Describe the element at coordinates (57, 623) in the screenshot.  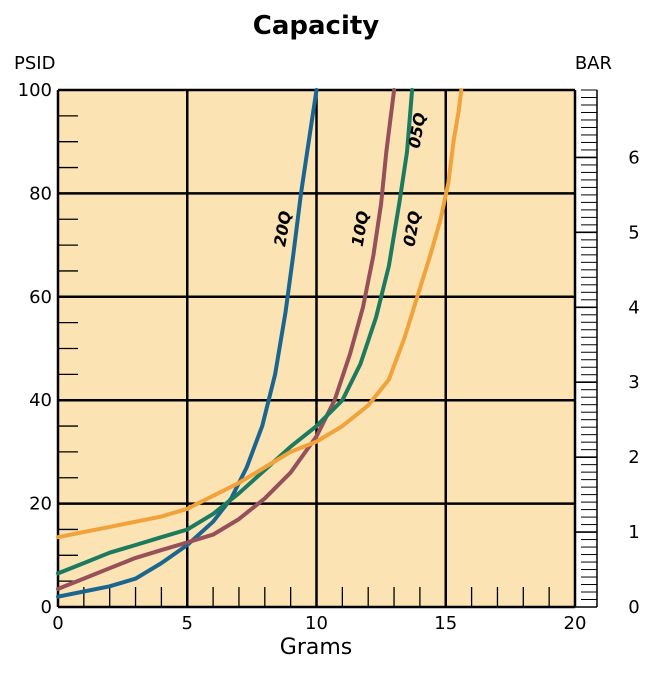
I see `x-tick-label: 0` at that location.